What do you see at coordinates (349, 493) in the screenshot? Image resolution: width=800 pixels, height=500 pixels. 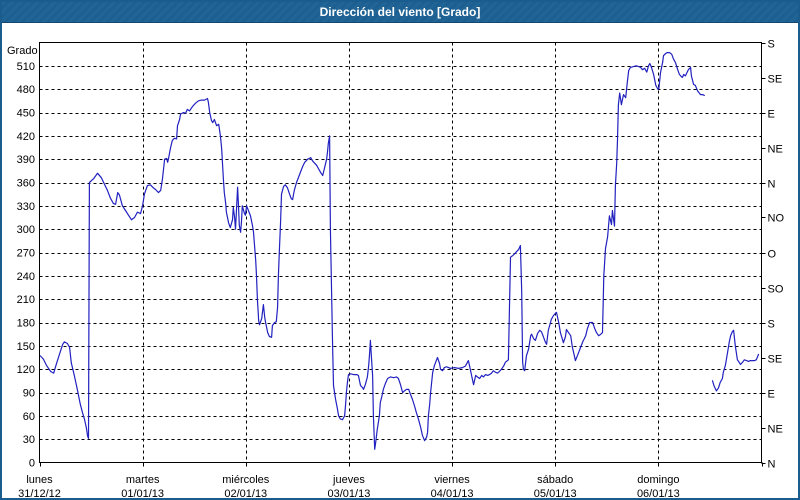 I see `day-date-label: 03/01/13` at bounding box center [349, 493].